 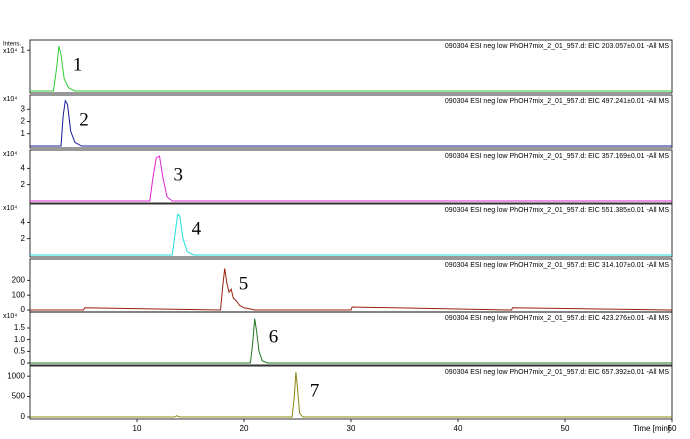 I want to click on y-tick-label: 1.0, so click(x=20, y=339).